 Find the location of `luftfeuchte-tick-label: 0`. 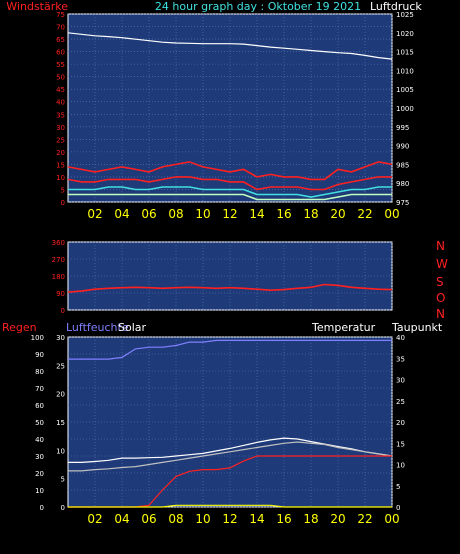

luftfeuchte-tick-label: 0 is located at coordinates (63, 508).